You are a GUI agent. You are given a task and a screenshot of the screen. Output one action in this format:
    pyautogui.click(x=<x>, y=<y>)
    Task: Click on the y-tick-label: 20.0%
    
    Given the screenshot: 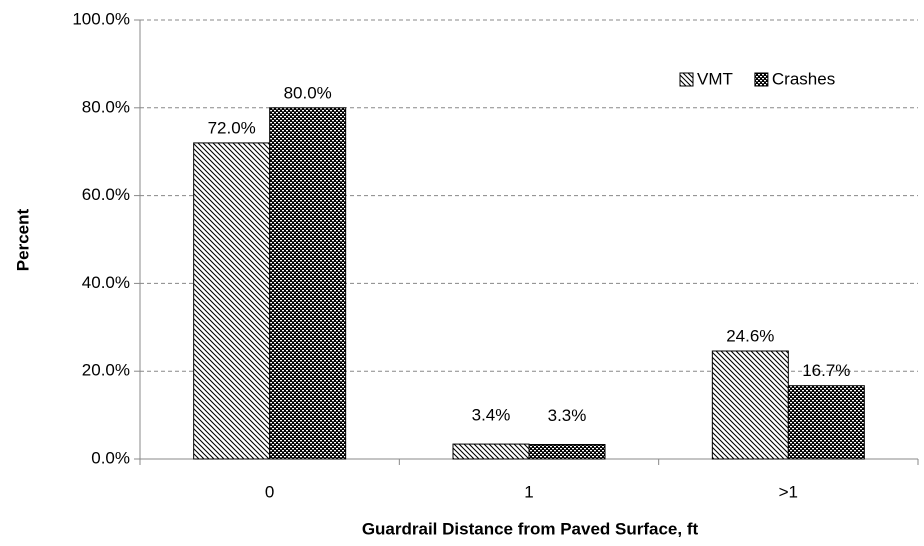 What is the action you would take?
    pyautogui.click(x=106, y=370)
    